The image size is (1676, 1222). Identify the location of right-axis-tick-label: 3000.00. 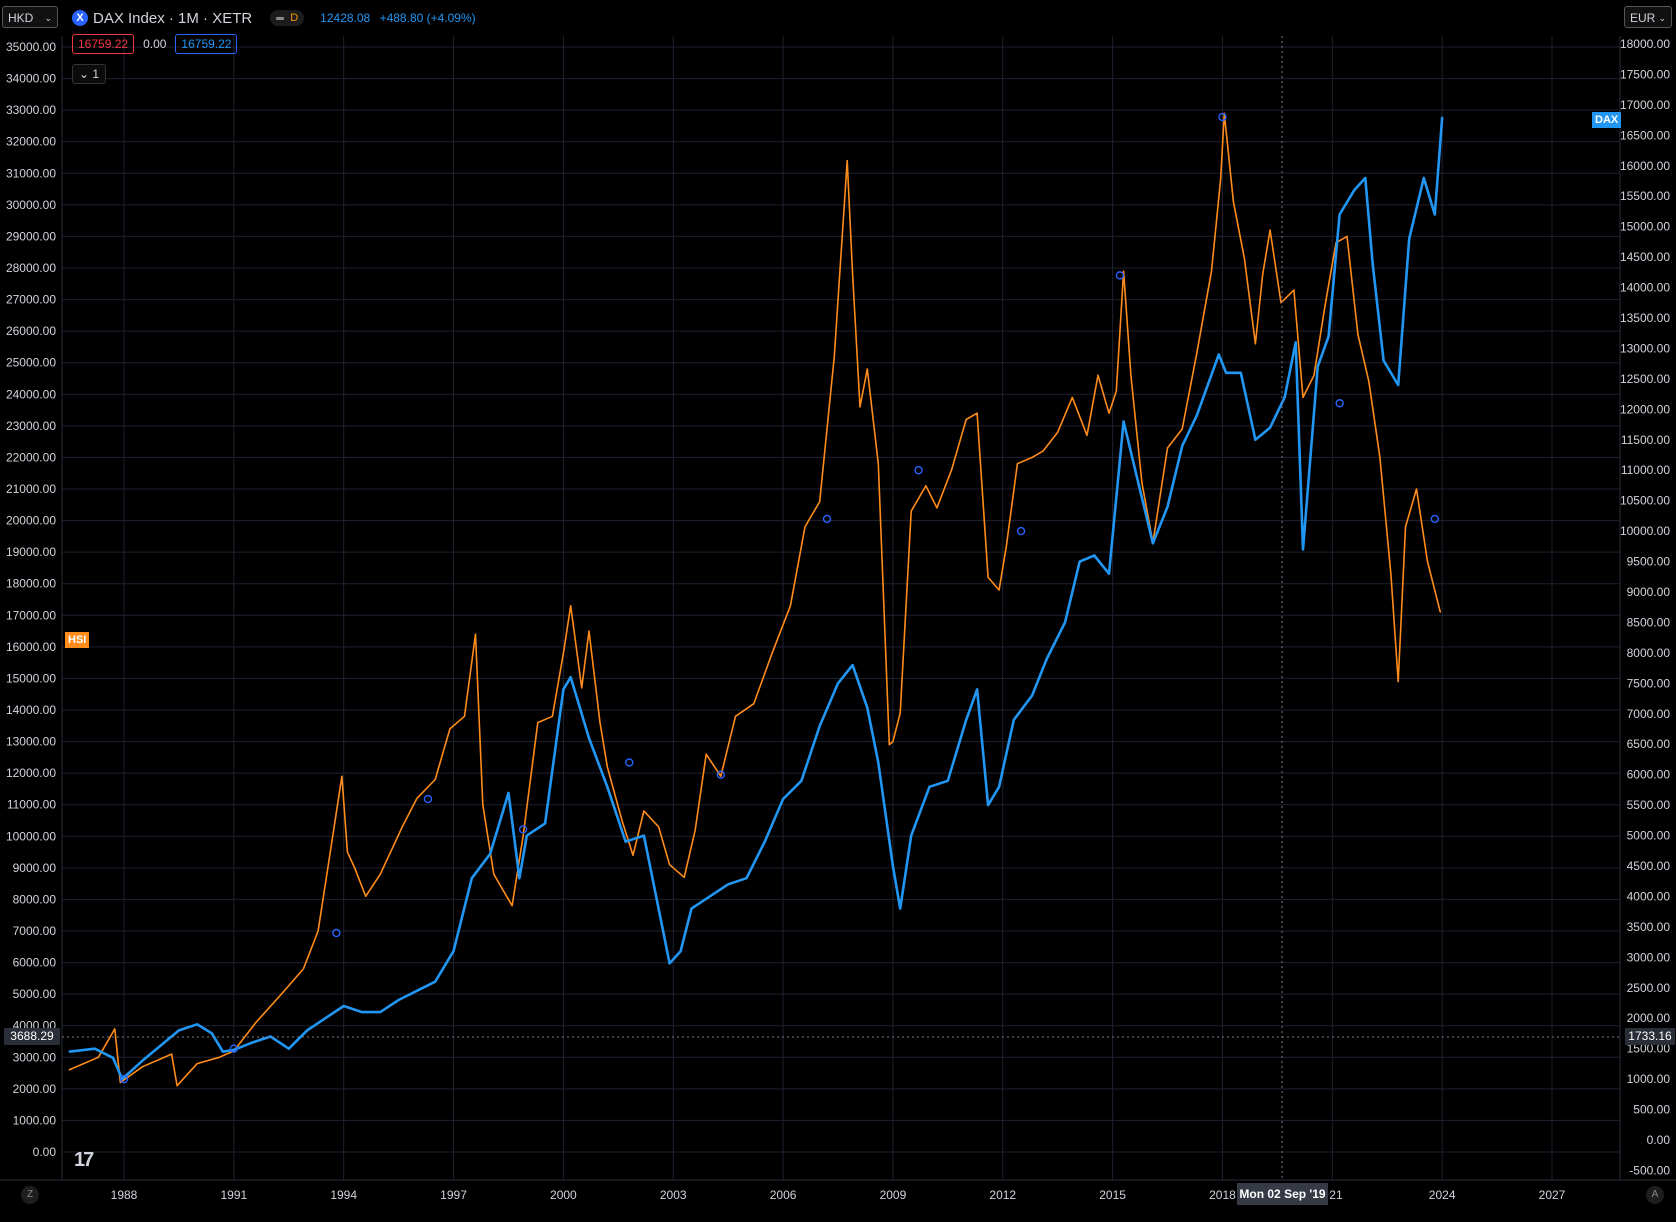
(1649, 957).